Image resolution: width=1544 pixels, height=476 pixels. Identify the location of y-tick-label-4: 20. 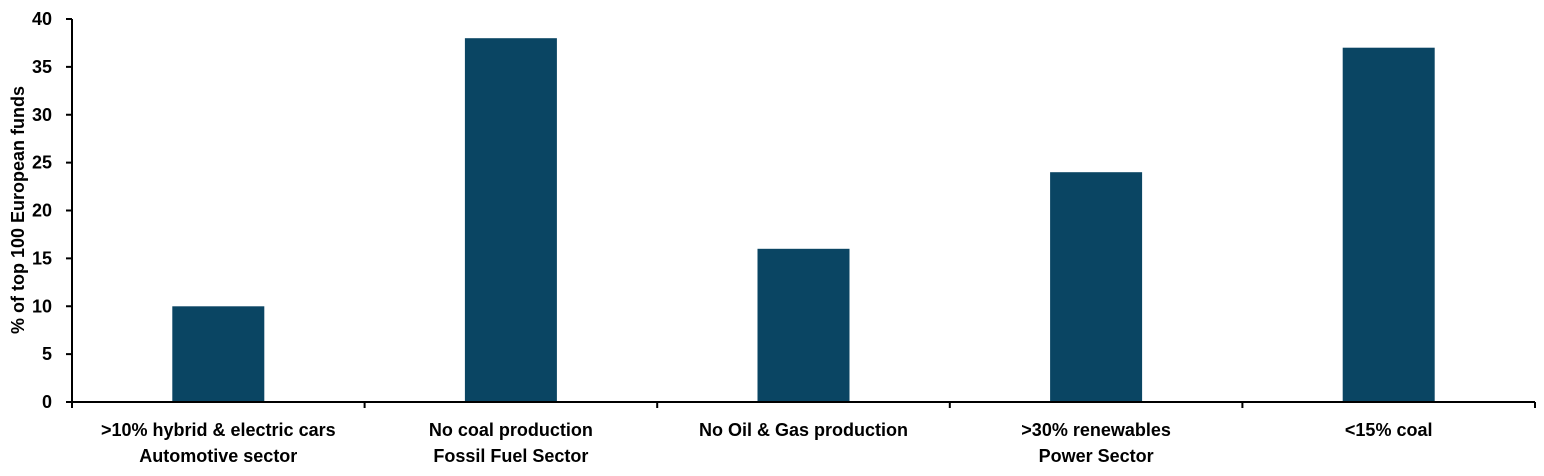
(42, 211).